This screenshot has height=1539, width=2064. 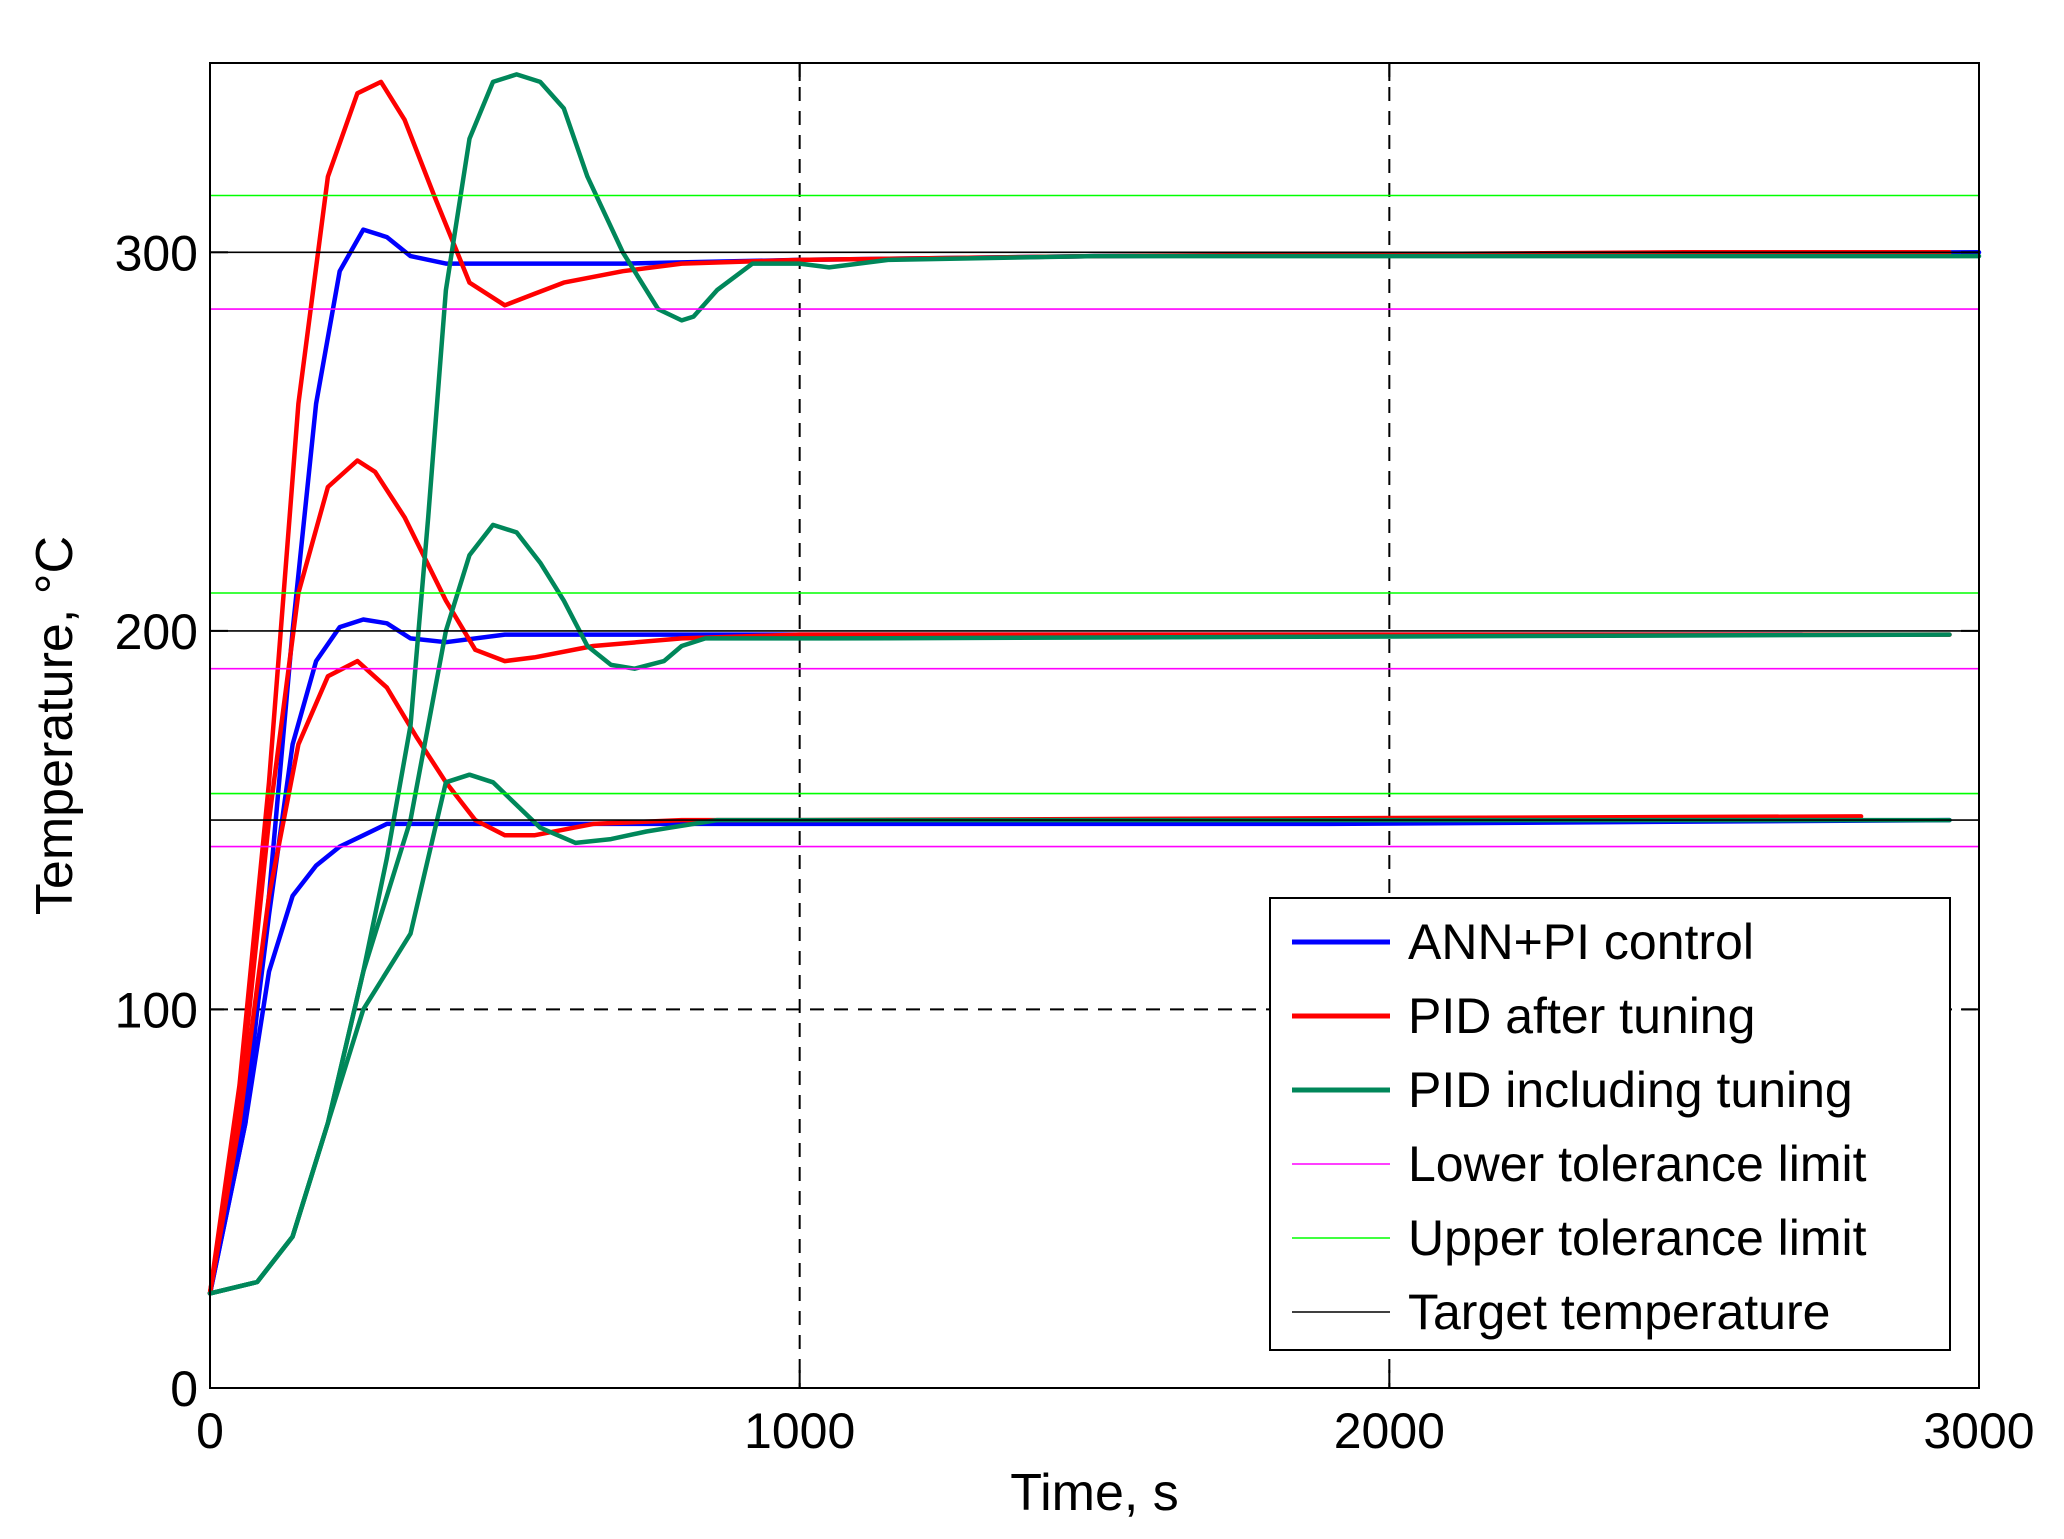 I want to click on x-tick-label-2000: 2000, so click(x=1389, y=1431).